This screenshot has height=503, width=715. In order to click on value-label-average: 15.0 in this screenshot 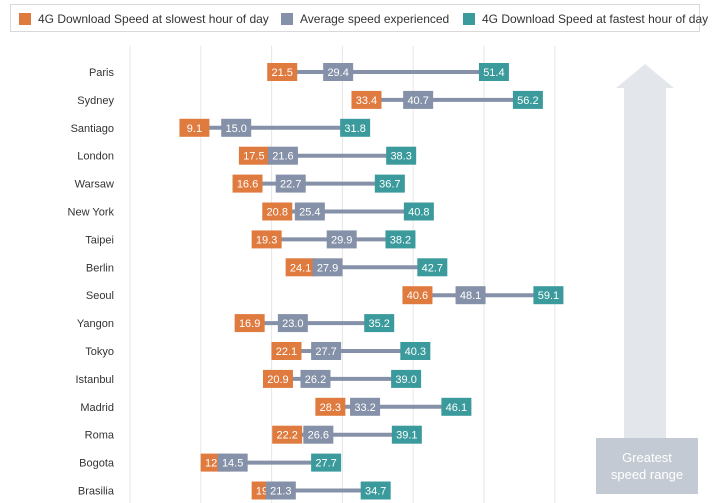, I will do `click(235, 129)`.